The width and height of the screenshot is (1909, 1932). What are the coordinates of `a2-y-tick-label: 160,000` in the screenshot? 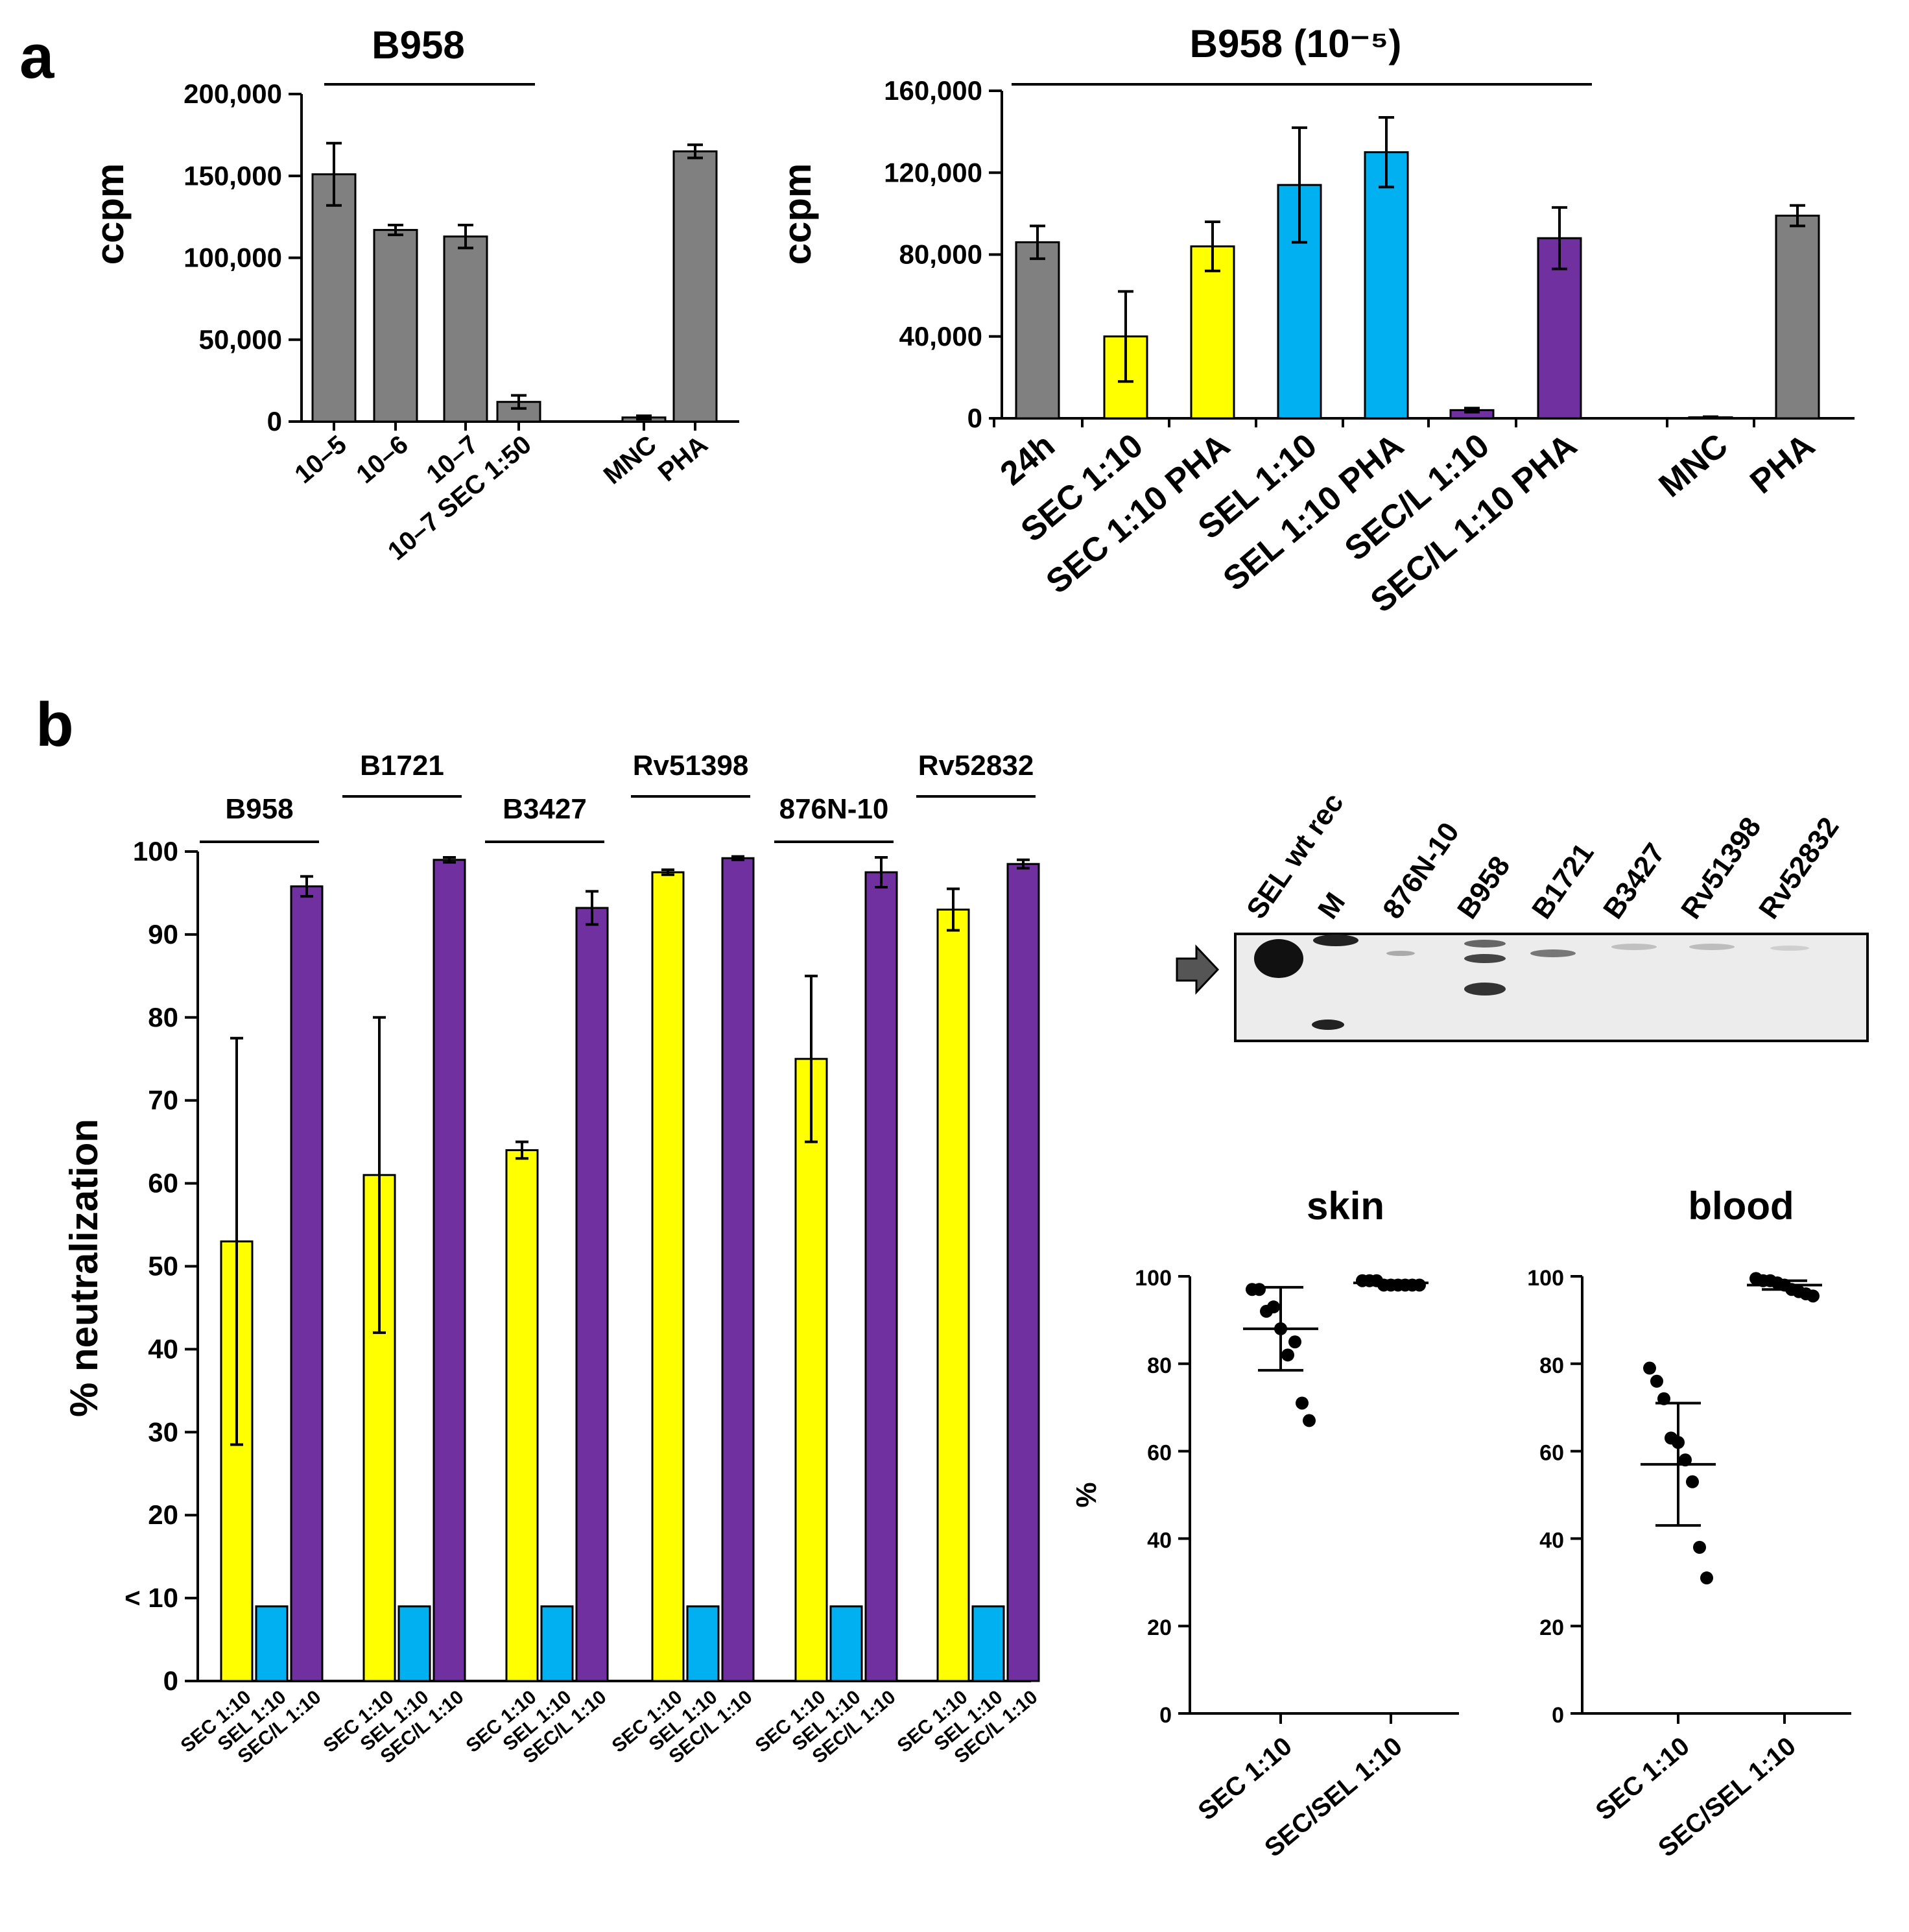 It's located at (933, 90).